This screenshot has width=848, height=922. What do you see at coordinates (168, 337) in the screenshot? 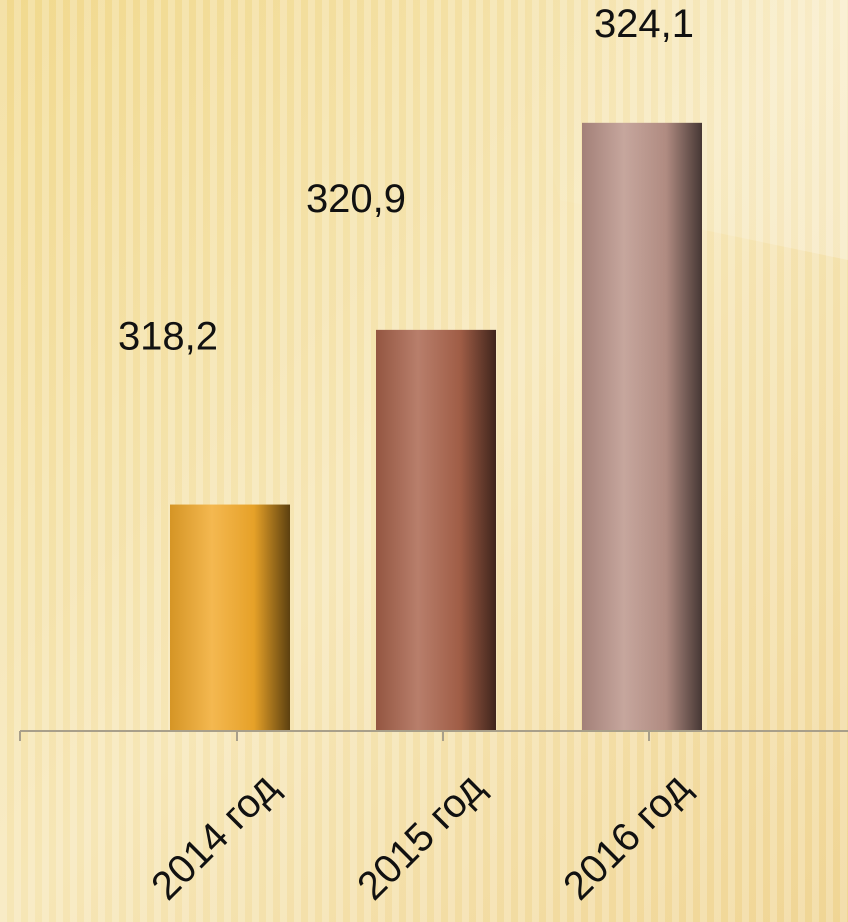
I see `data-label-0: 318,2` at bounding box center [168, 337].